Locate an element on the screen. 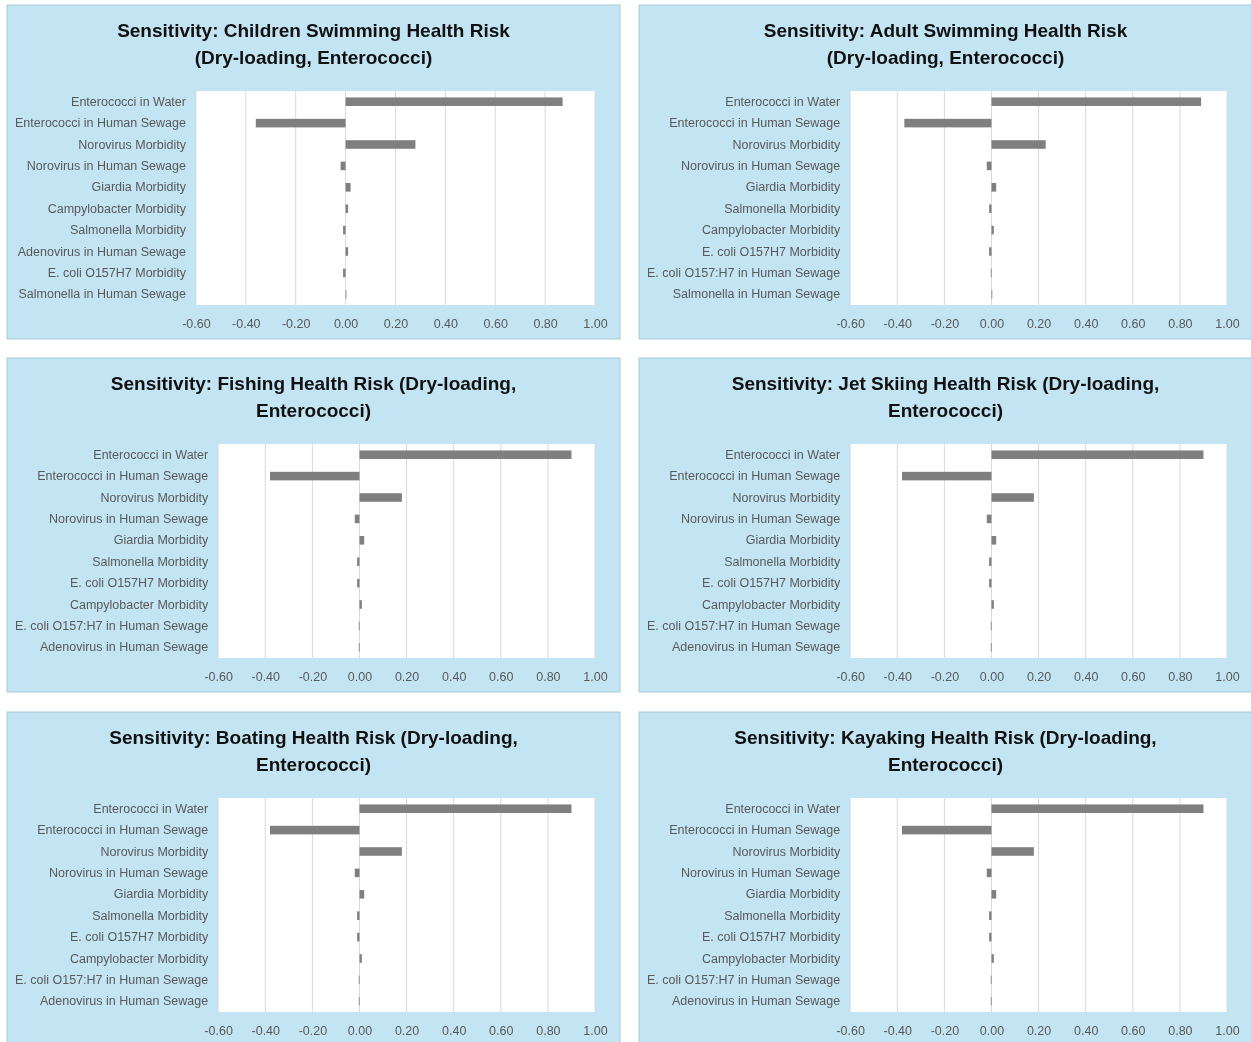 The image size is (1251, 1042). chart-title: Sensitivity: Children Swimming Health Risk (Dry-loading, Enterococci) is located at coordinates (314, 44).